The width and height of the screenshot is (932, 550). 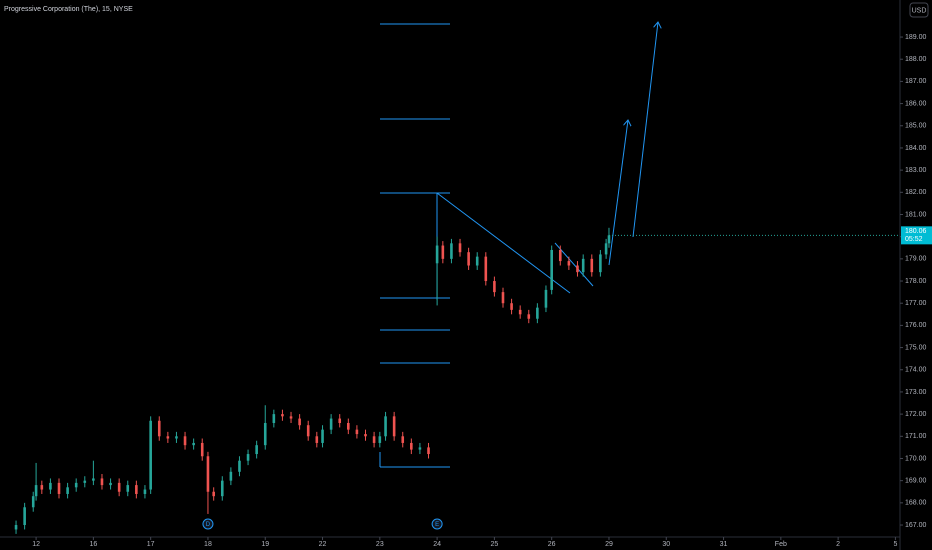 I want to click on y-tick-label: 182.00, so click(x=916, y=192).